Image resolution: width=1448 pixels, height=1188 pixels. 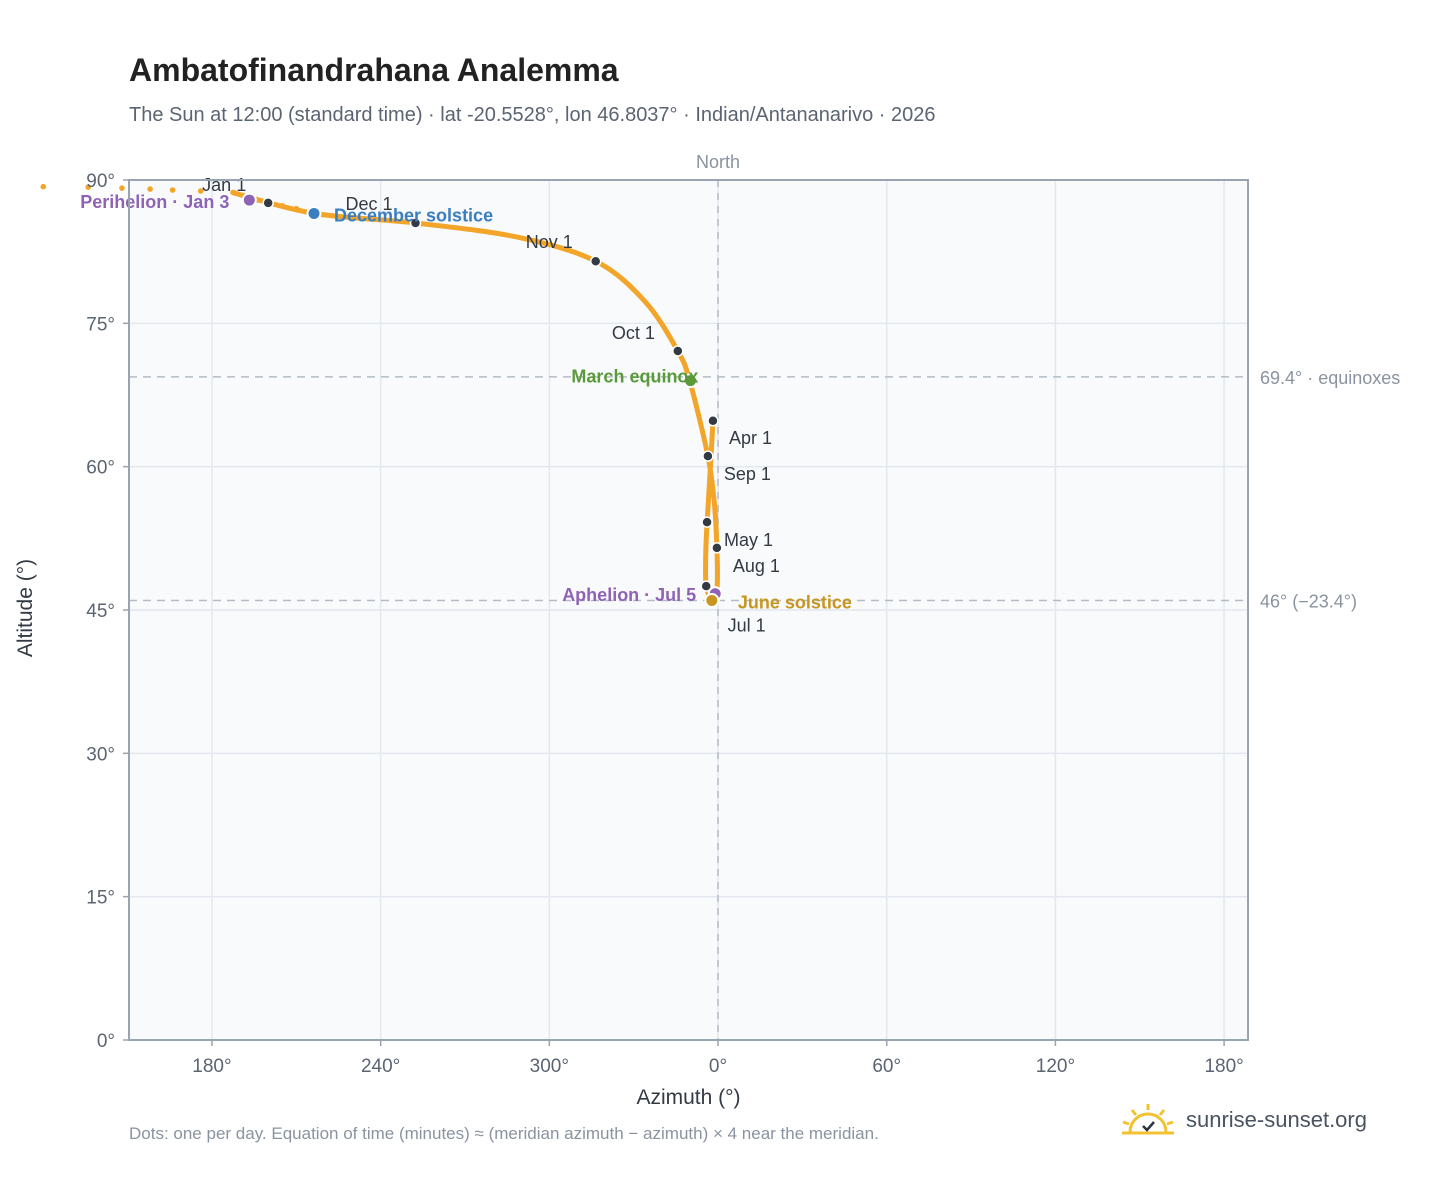 What do you see at coordinates (380, 1066) in the screenshot?
I see `x-tick-label-1: 240°` at bounding box center [380, 1066].